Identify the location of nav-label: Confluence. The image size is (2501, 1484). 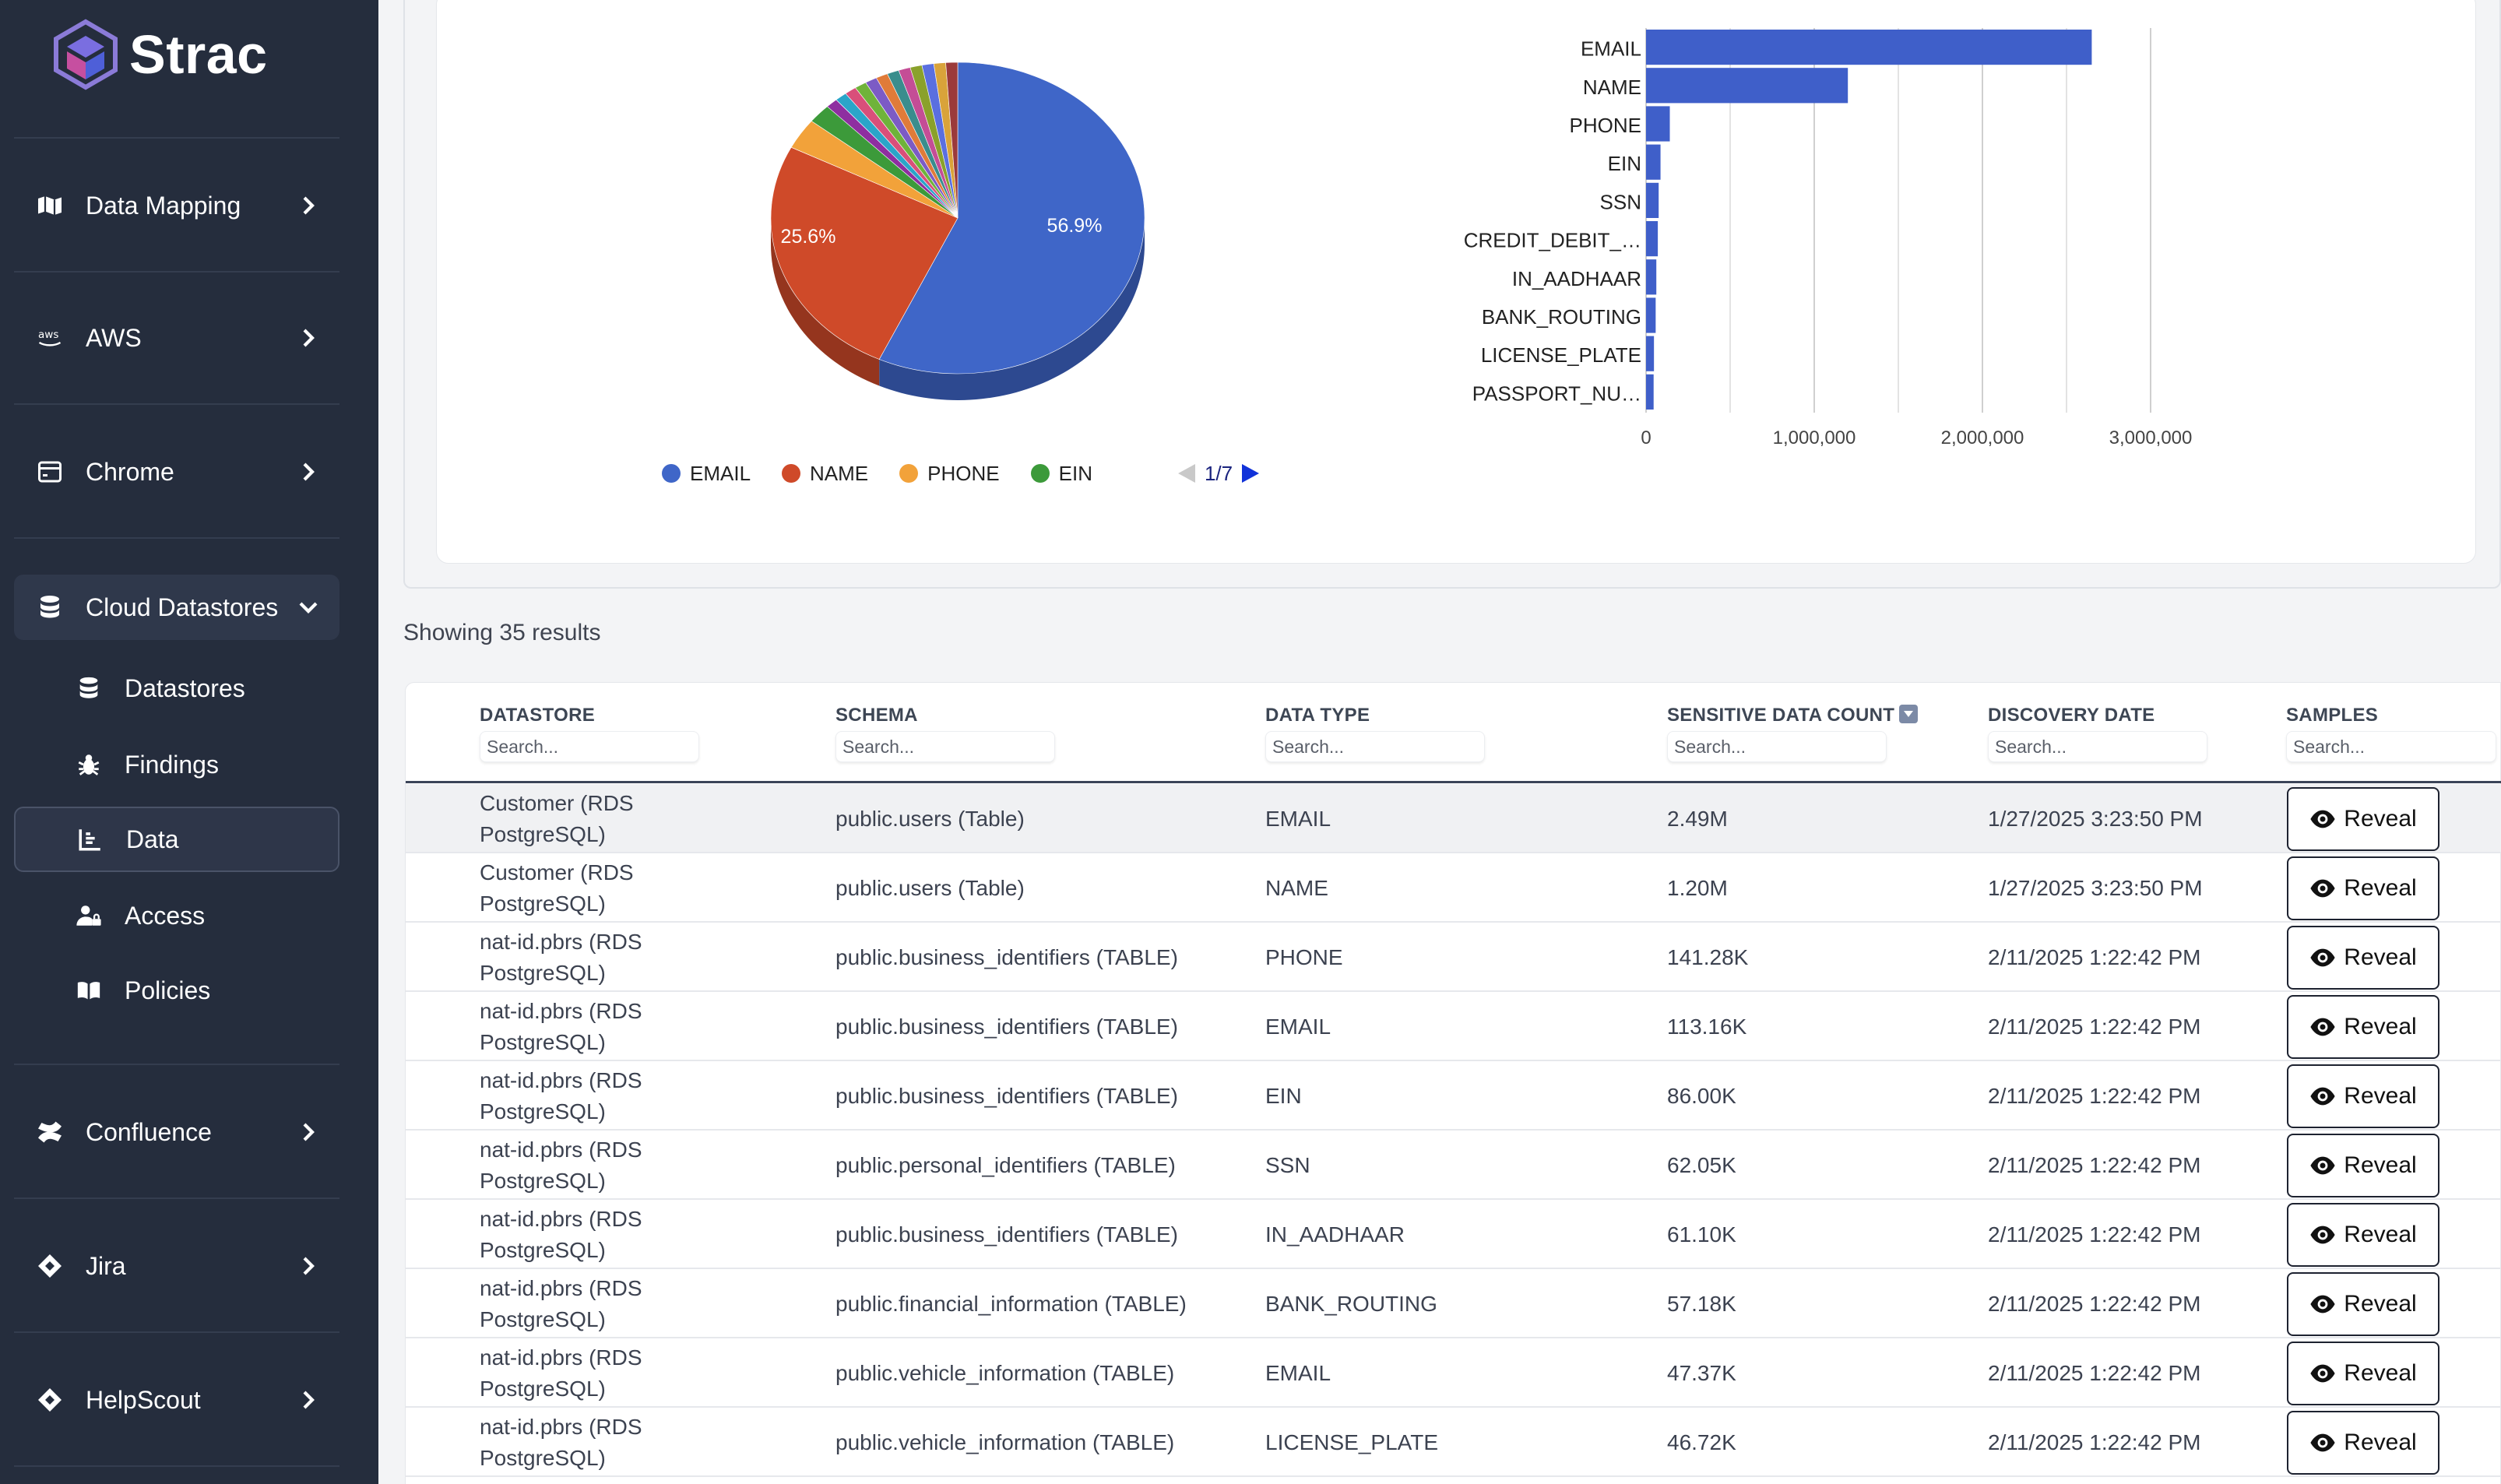
(149, 1131).